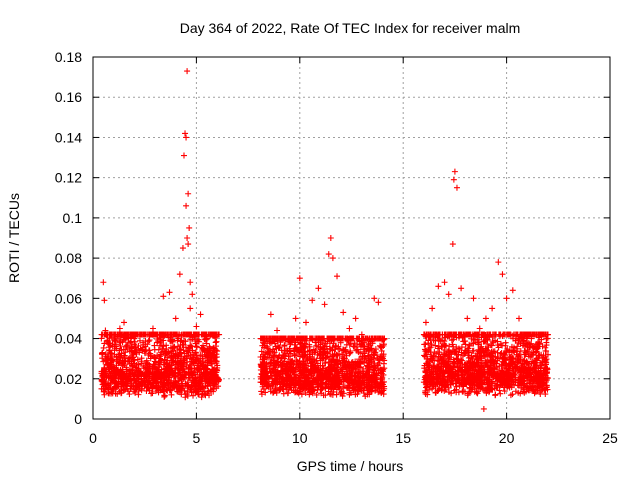 The image size is (640, 480). What do you see at coordinates (73, 218) in the screenshot?
I see `y-tick-label: 0.1` at bounding box center [73, 218].